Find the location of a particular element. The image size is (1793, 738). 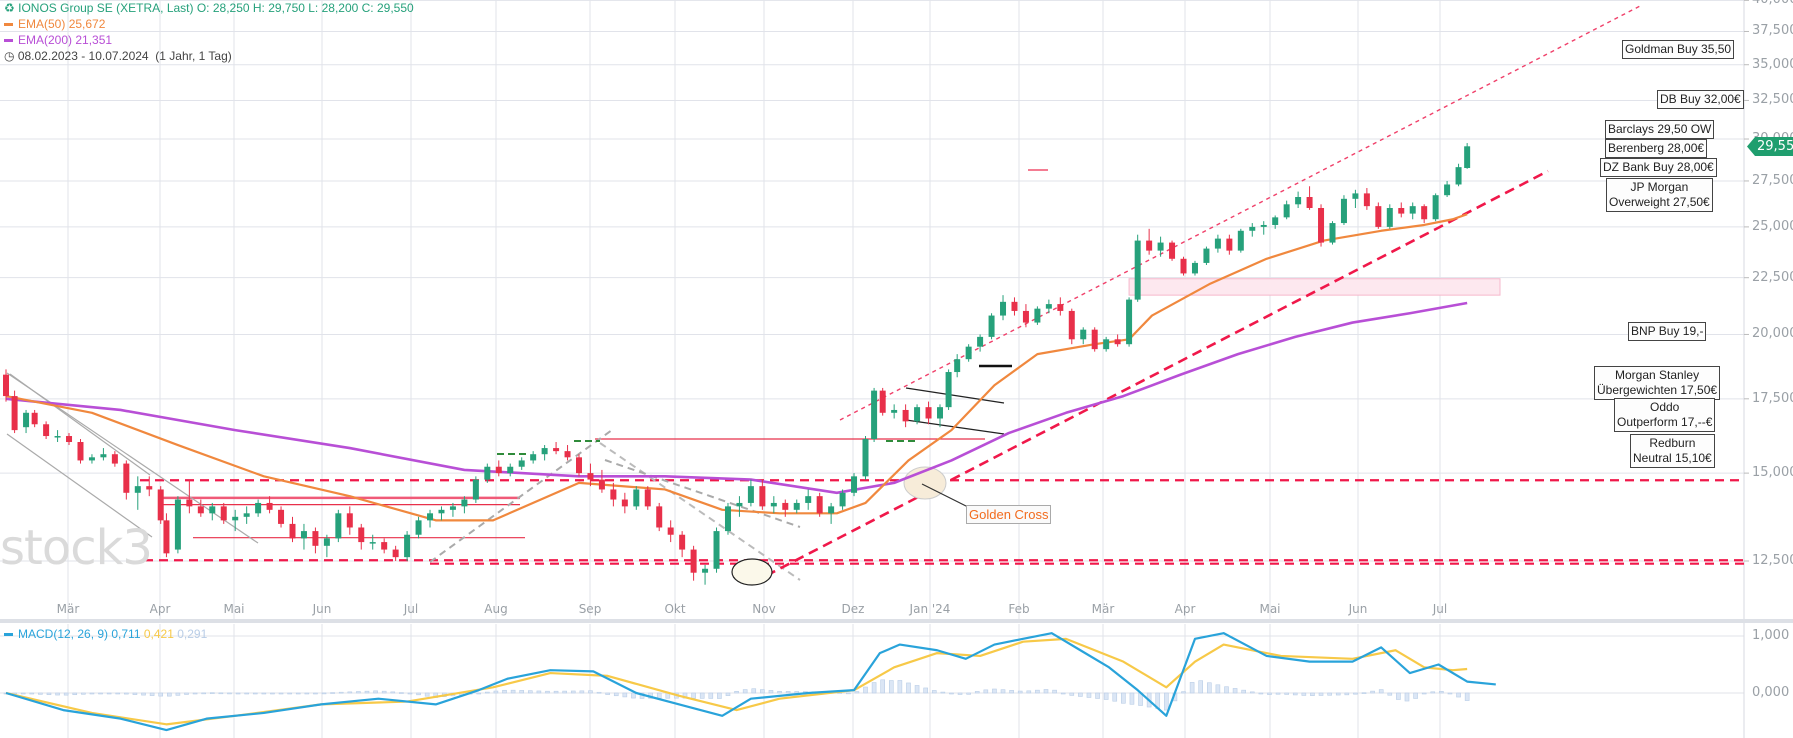

price-axis-label: 37,500 is located at coordinates (1772, 31).